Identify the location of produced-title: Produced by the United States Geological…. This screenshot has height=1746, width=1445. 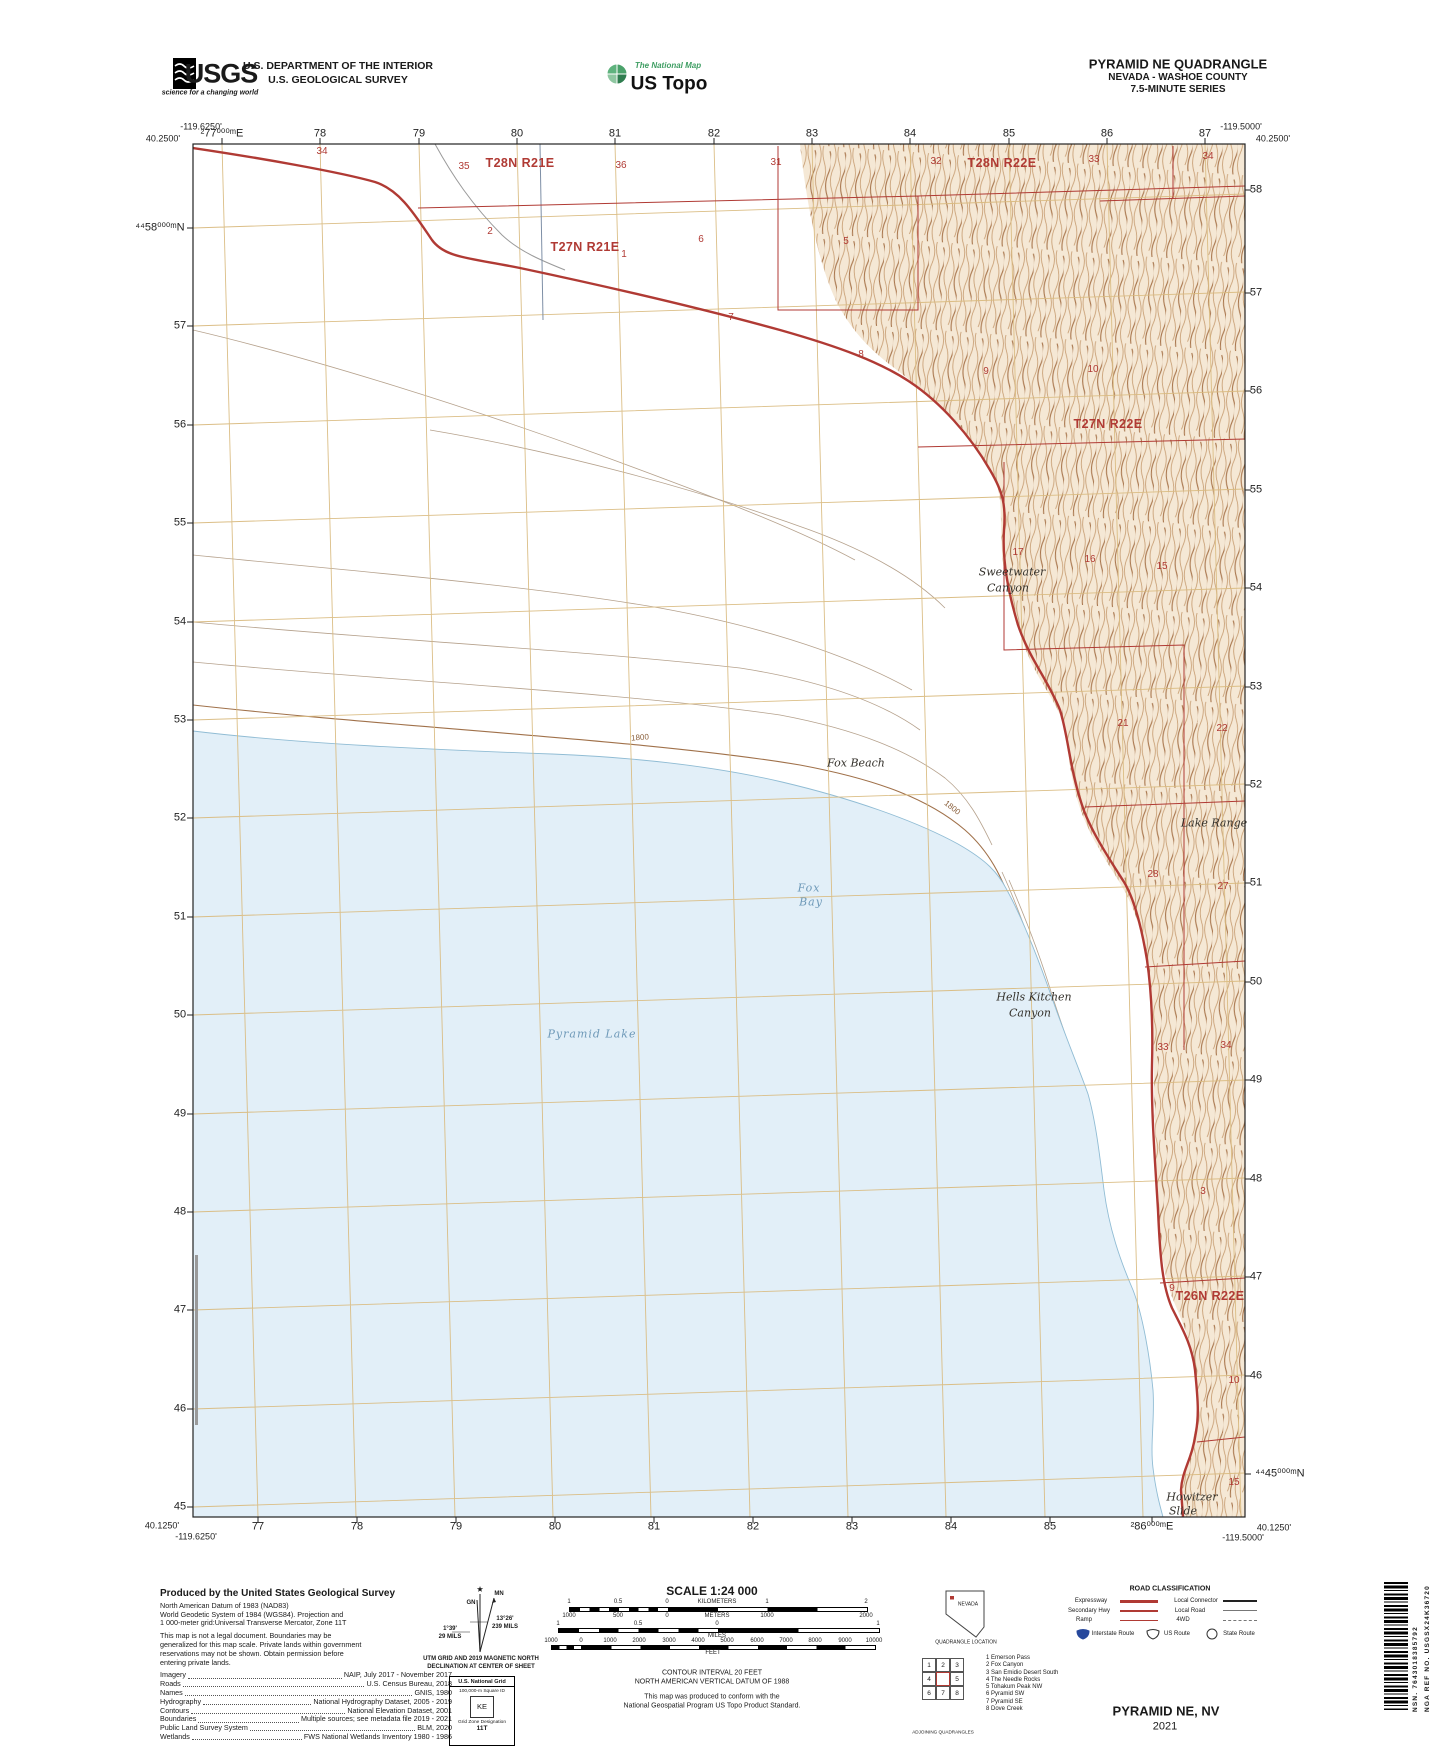
(278, 1593).